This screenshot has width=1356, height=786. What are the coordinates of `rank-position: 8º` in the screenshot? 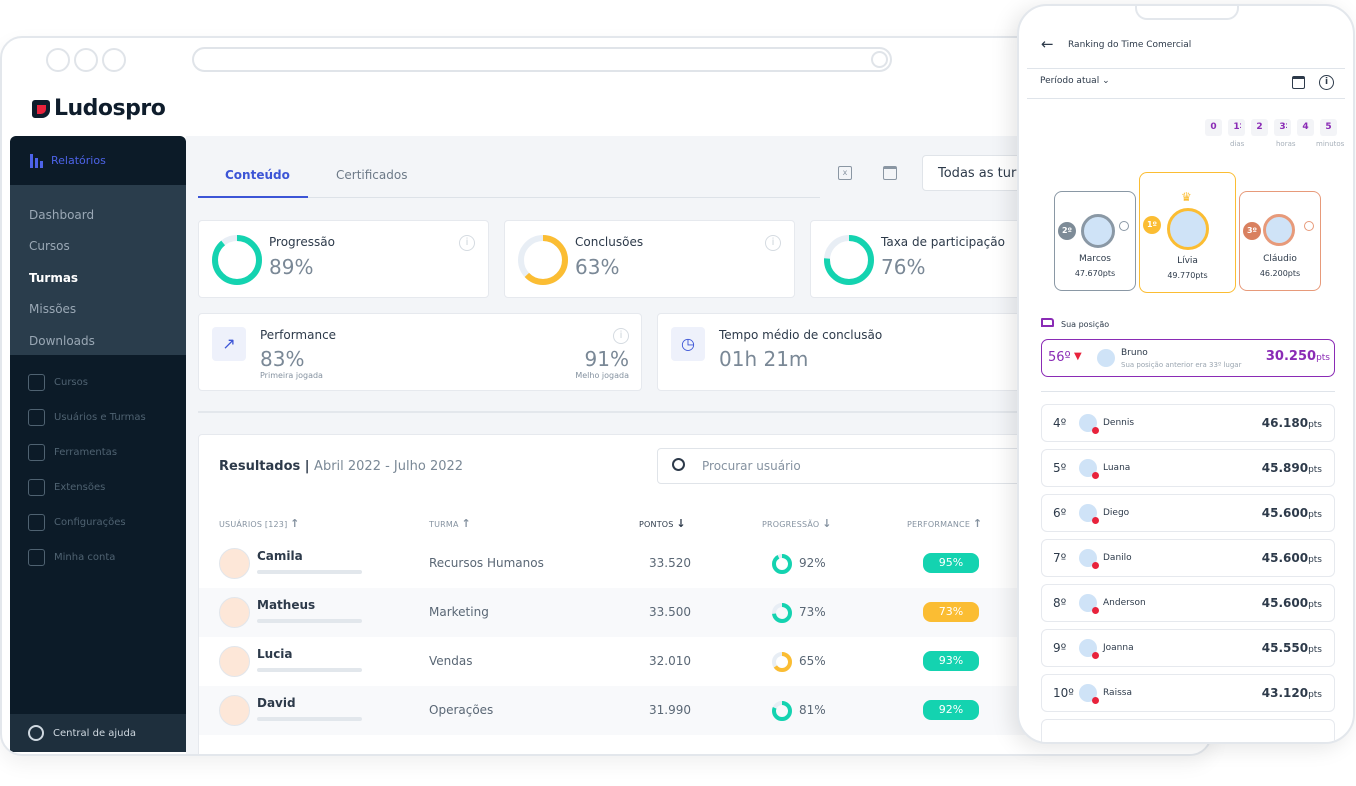 It's located at (1060, 603).